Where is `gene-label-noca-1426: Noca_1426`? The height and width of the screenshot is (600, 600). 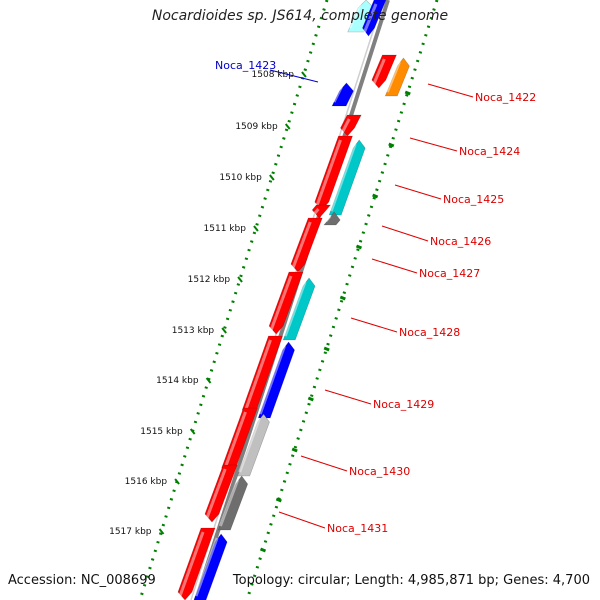
gene-label-noca-1426: Noca_1426 is located at coordinates (460, 241).